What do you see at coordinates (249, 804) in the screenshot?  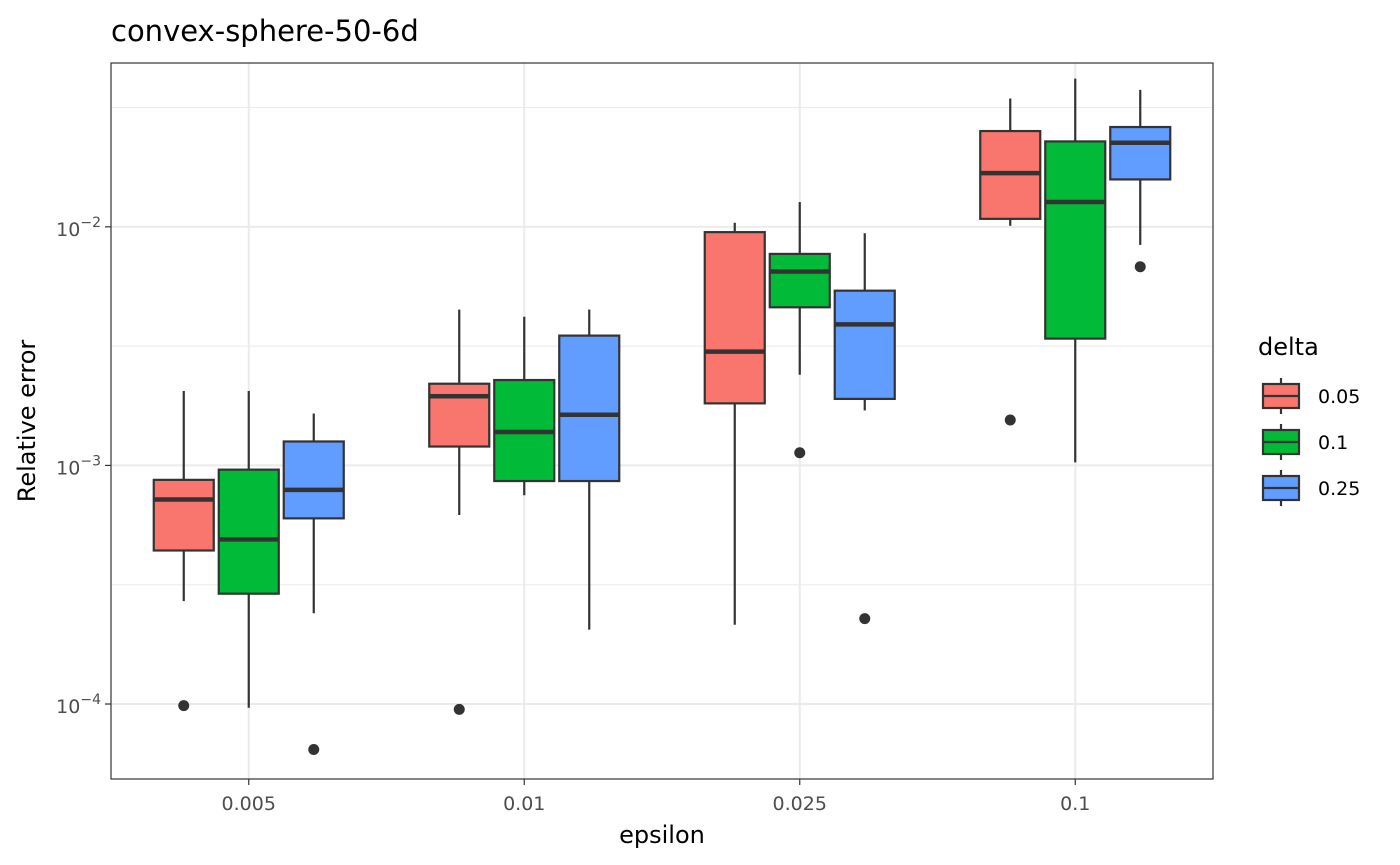 I see `x-tick-label: 0.005` at bounding box center [249, 804].